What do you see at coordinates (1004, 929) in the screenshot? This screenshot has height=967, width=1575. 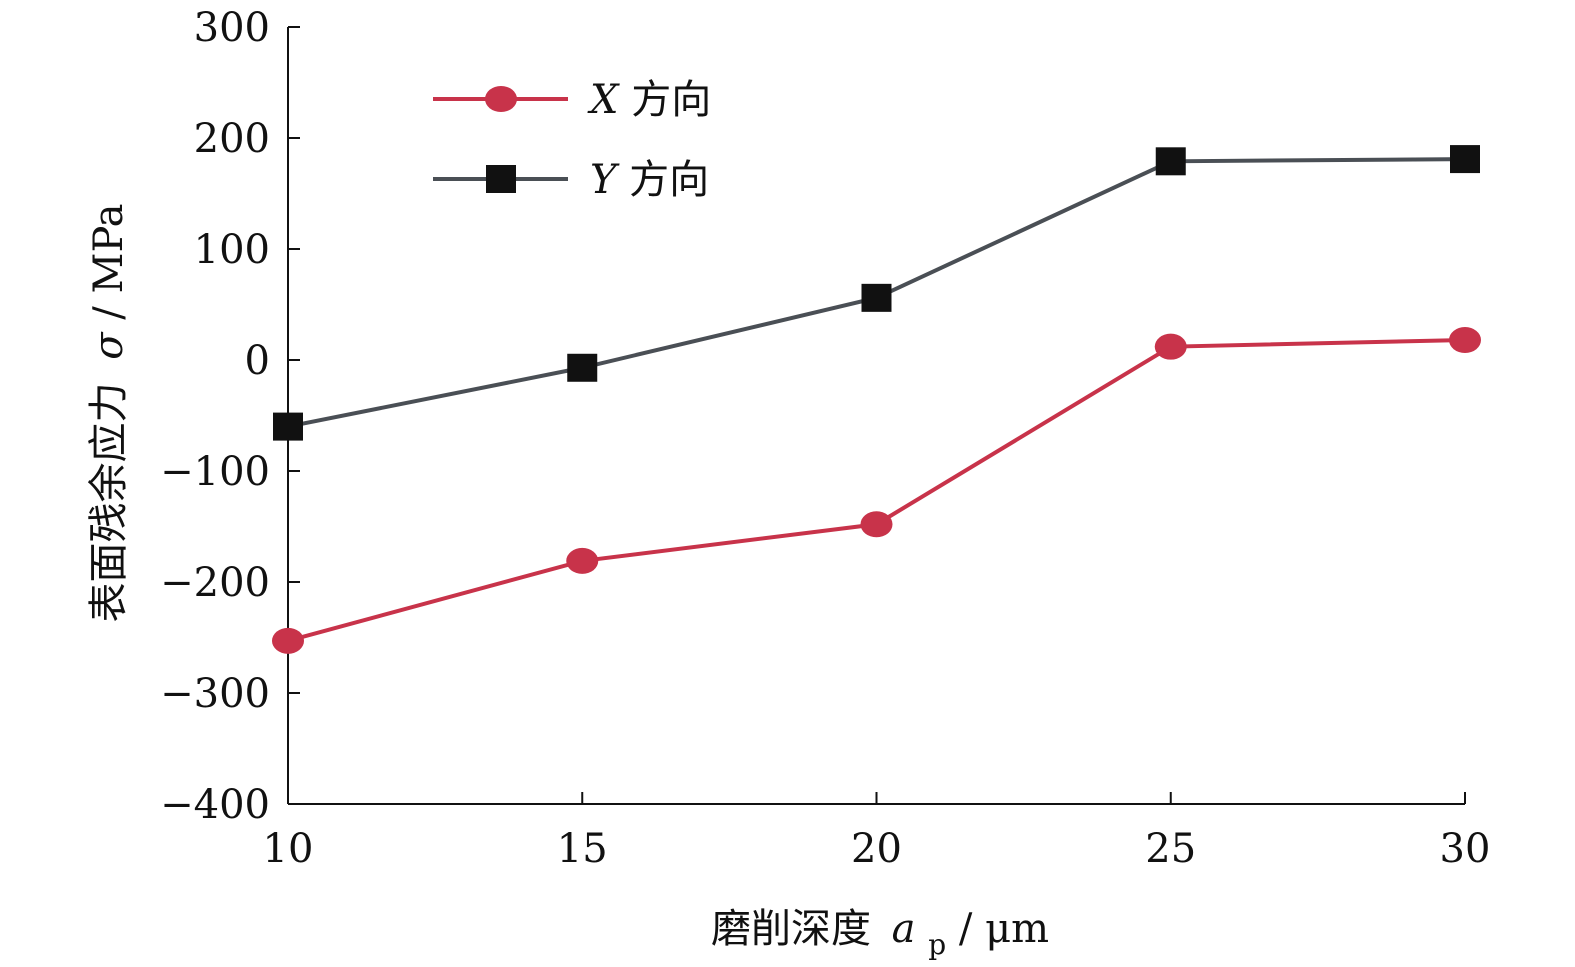 I see `x-axis-title-unit: / μm` at bounding box center [1004, 929].